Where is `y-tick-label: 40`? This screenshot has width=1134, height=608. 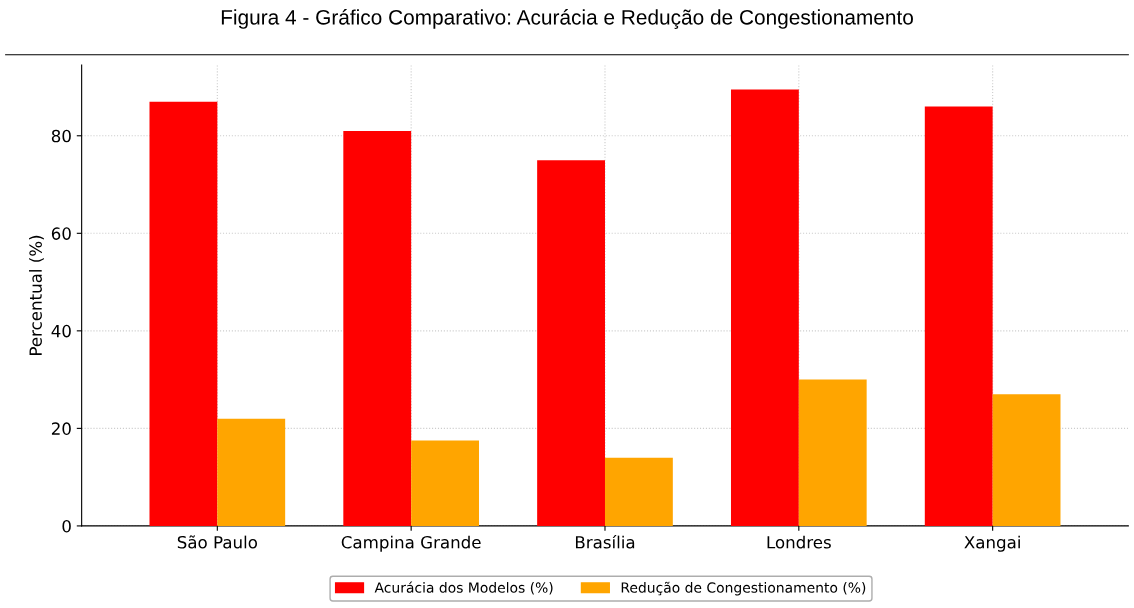 y-tick-label: 40 is located at coordinates (61, 331).